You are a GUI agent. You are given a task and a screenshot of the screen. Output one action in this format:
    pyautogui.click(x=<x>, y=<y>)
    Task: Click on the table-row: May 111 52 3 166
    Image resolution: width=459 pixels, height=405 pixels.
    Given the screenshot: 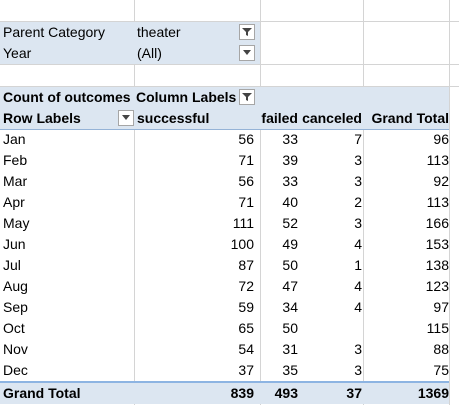 What is the action you would take?
    pyautogui.click(x=224, y=223)
    